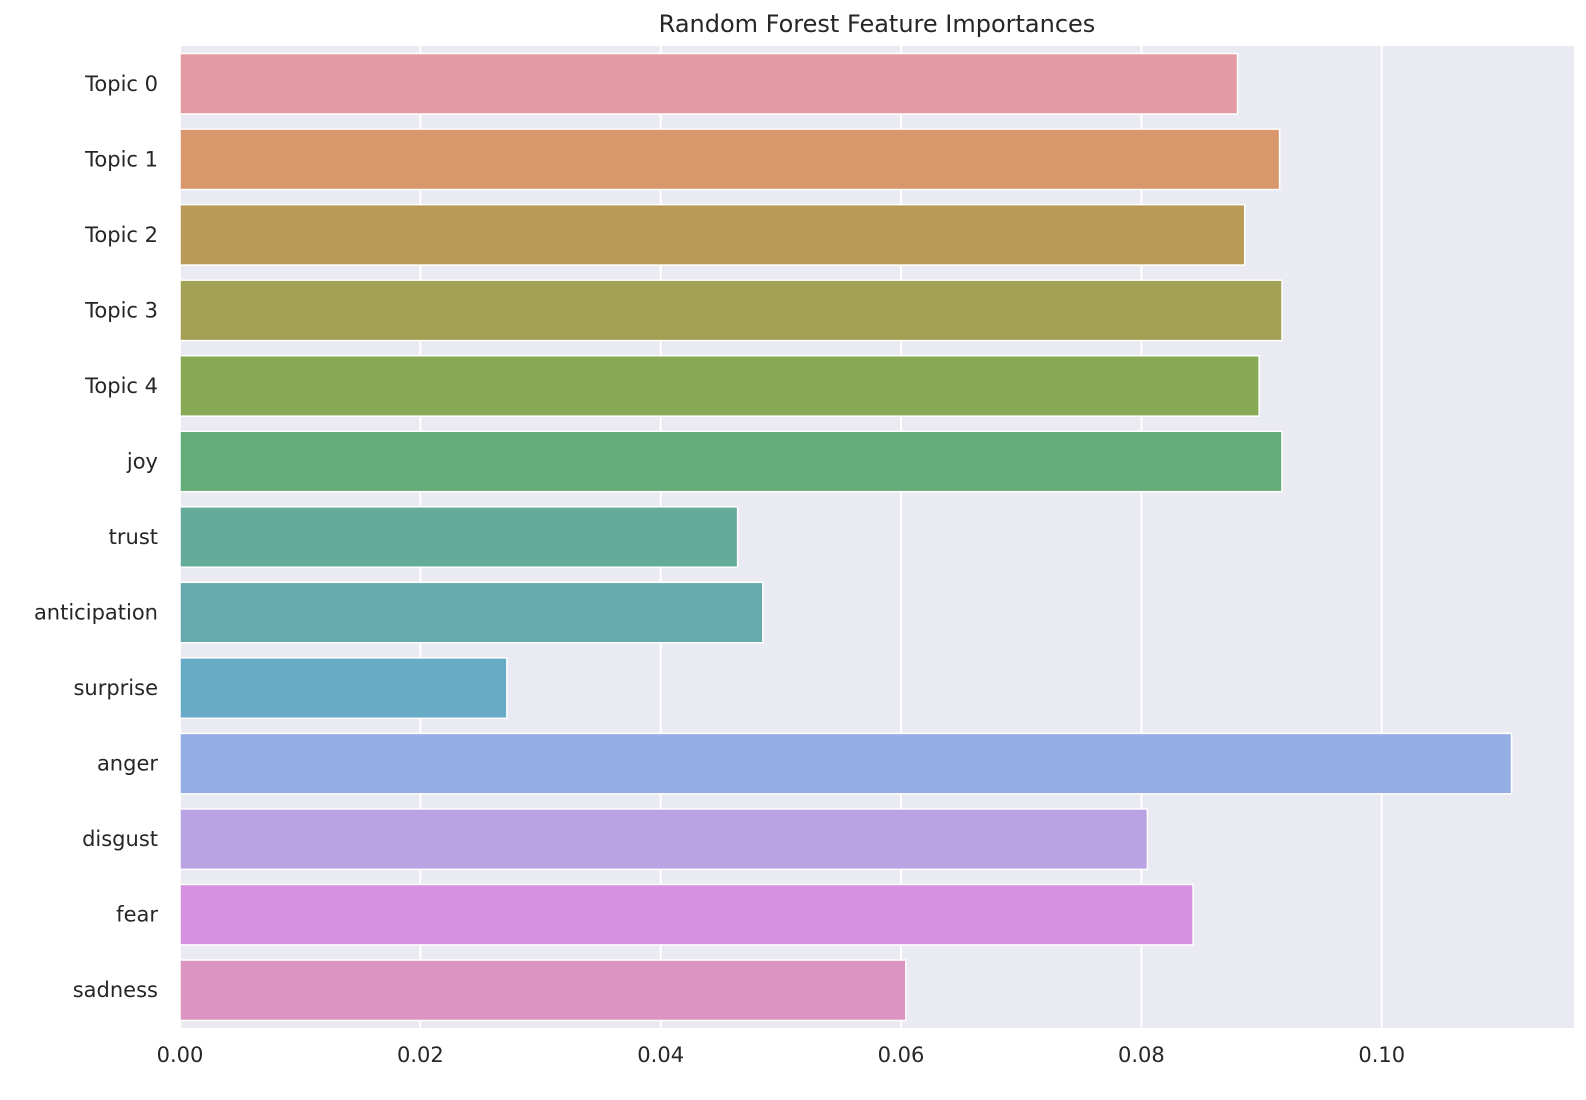  I want to click on x-tick-labels: 0.00 0.02 0.04 0.06 0.08 0.10, so click(781, 1055).